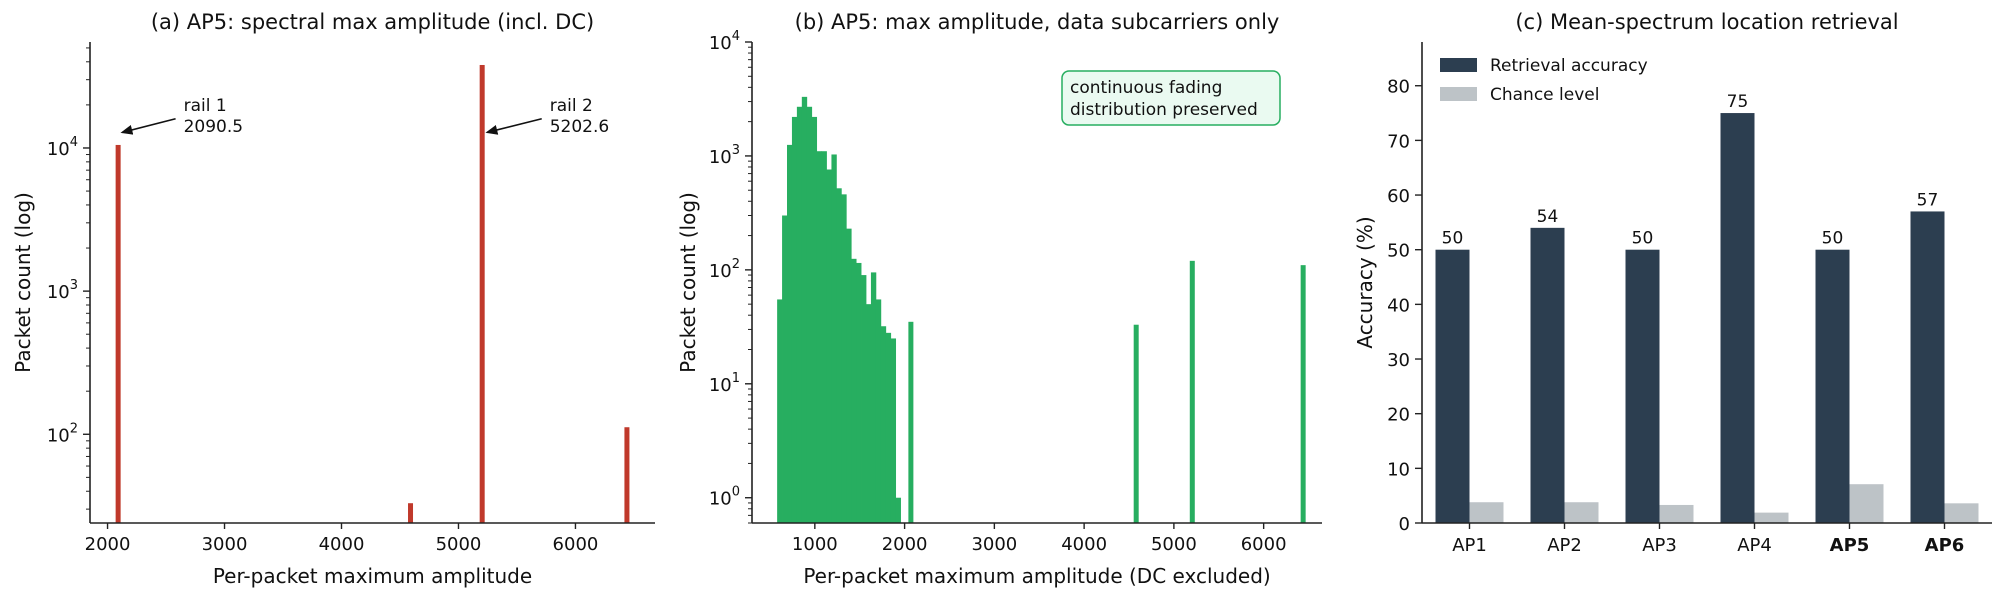 Image resolution: width=2000 pixels, height=600 pixels. Describe the element at coordinates (1850, 545) in the screenshot. I see `x-tick-label-c-4: AP5` at that location.